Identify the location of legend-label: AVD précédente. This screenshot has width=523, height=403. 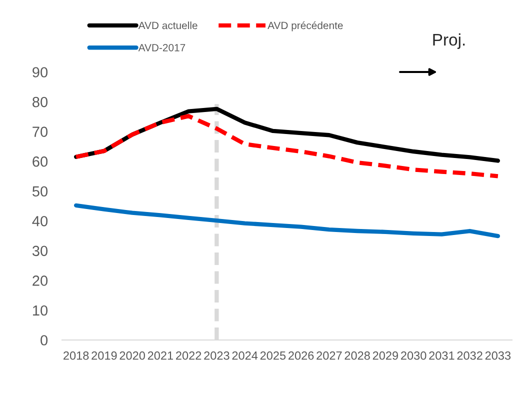
(305, 26).